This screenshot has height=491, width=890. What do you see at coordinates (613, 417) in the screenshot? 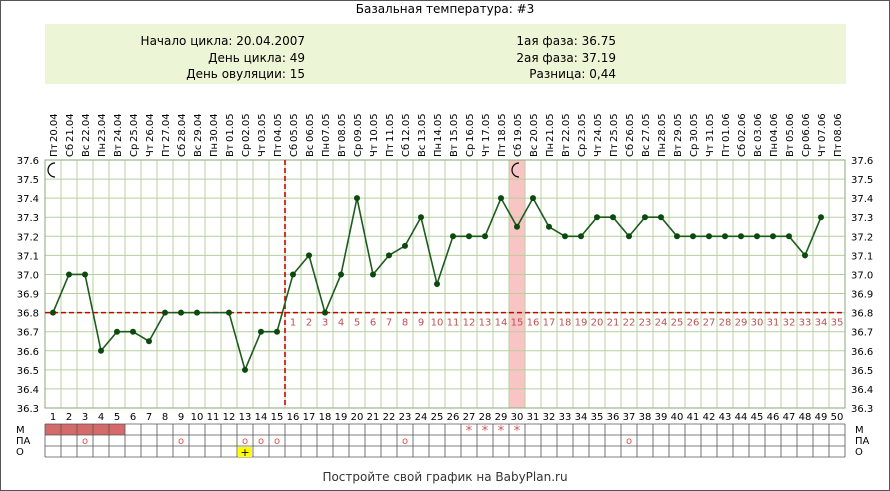
I see `day-number-label: 36` at bounding box center [613, 417].